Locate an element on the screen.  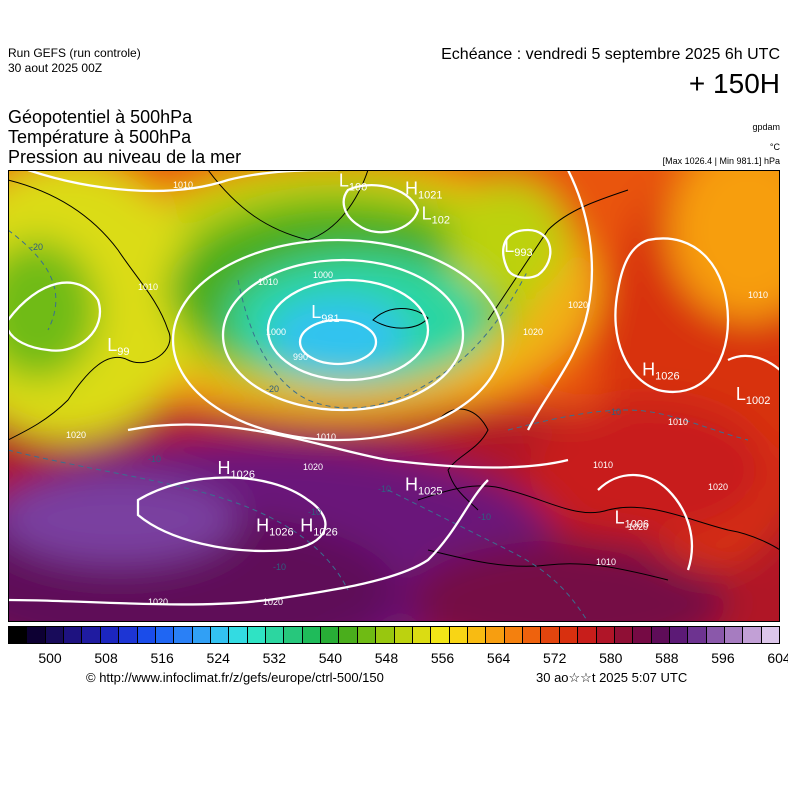
colorbar-tick-label: 596 is located at coordinates (723, 658).